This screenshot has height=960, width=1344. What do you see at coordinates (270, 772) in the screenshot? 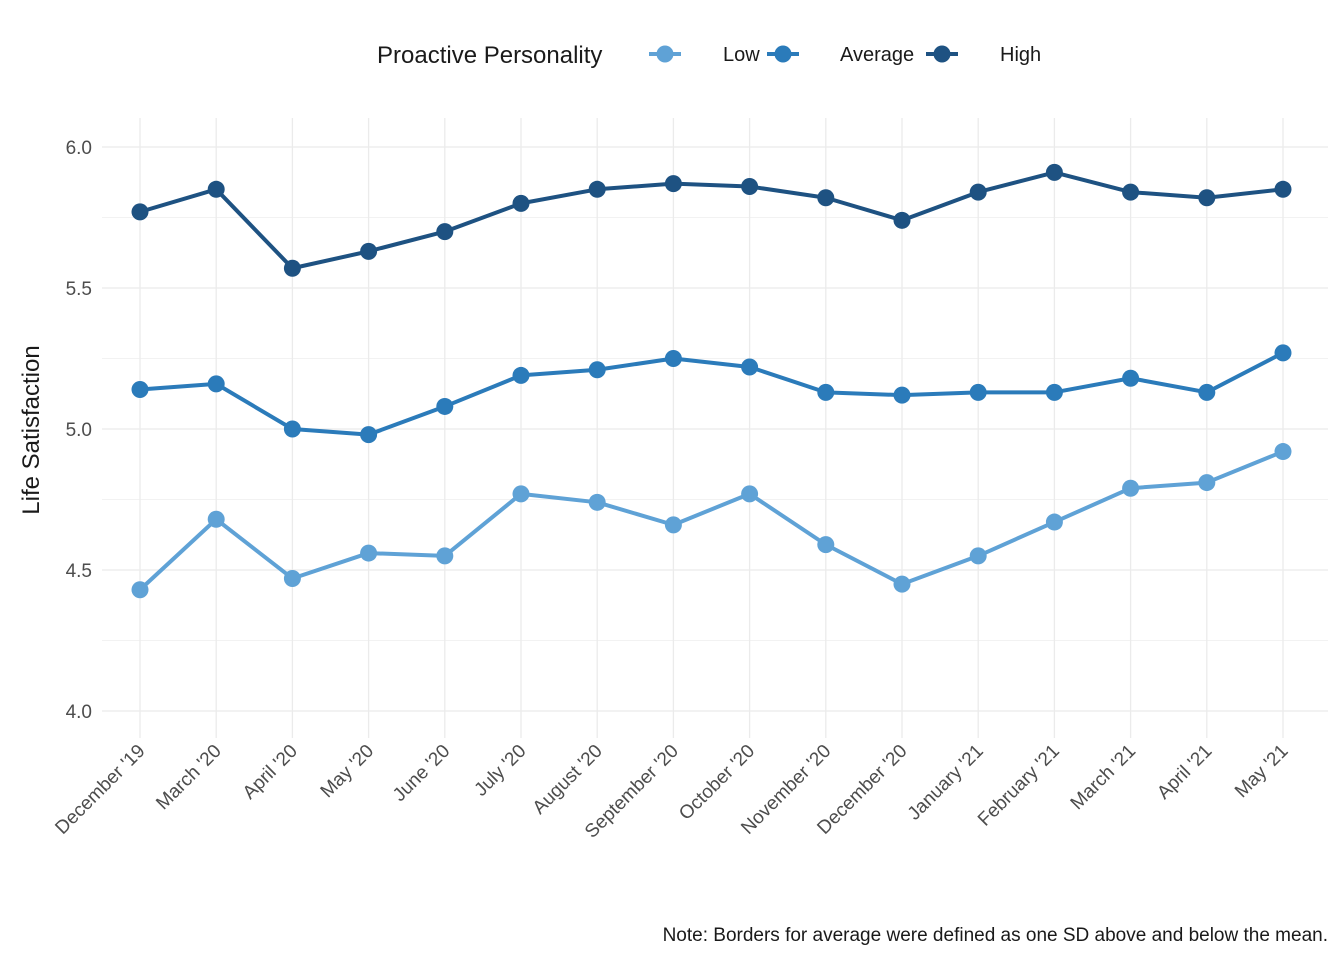
I see `x-tick-label: April '20` at bounding box center [270, 772].